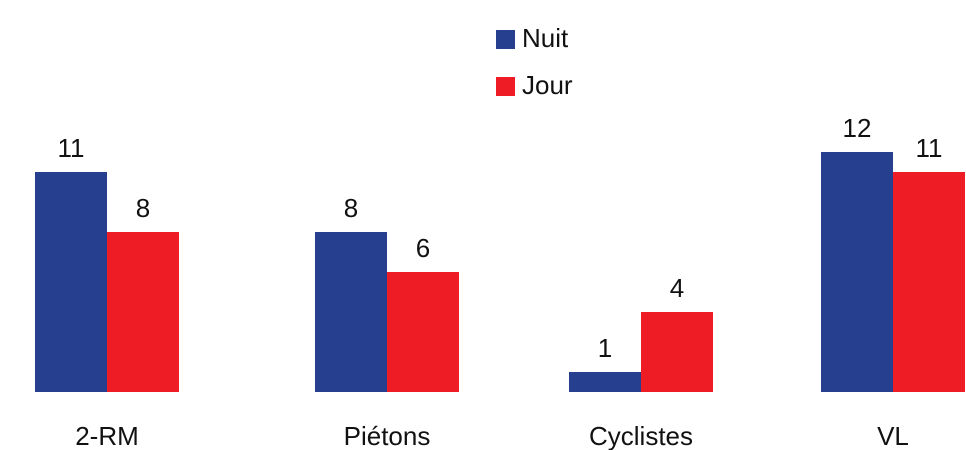  I want to click on legend-label: Jour, so click(547, 85).